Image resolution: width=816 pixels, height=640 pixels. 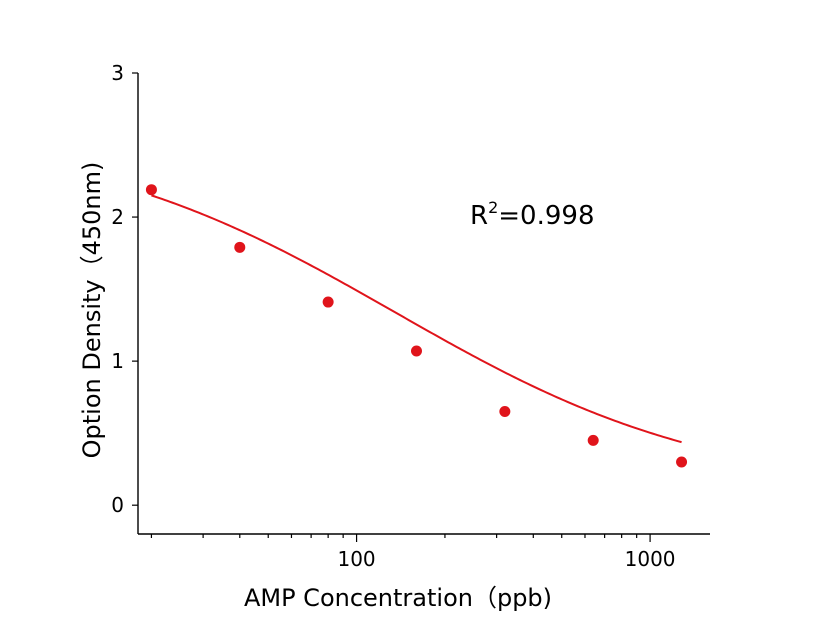 I want to click on r-squared-superscript: 2, so click(x=493, y=207).